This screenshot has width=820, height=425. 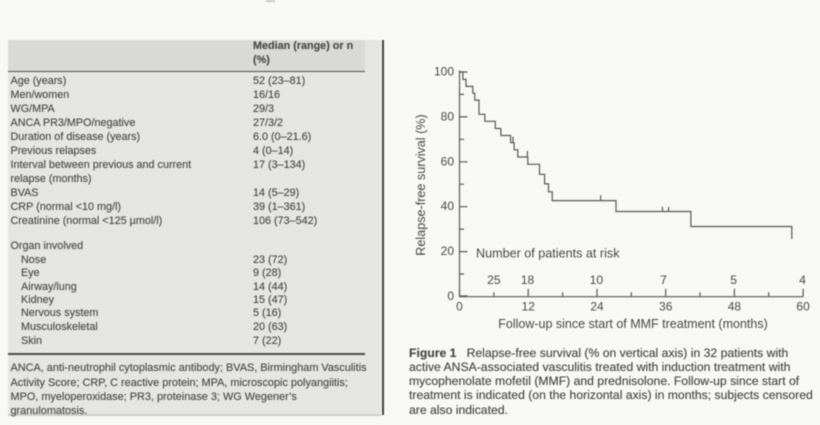 What do you see at coordinates (444, 72) in the screenshot?
I see `svg-text: 100` at bounding box center [444, 72].